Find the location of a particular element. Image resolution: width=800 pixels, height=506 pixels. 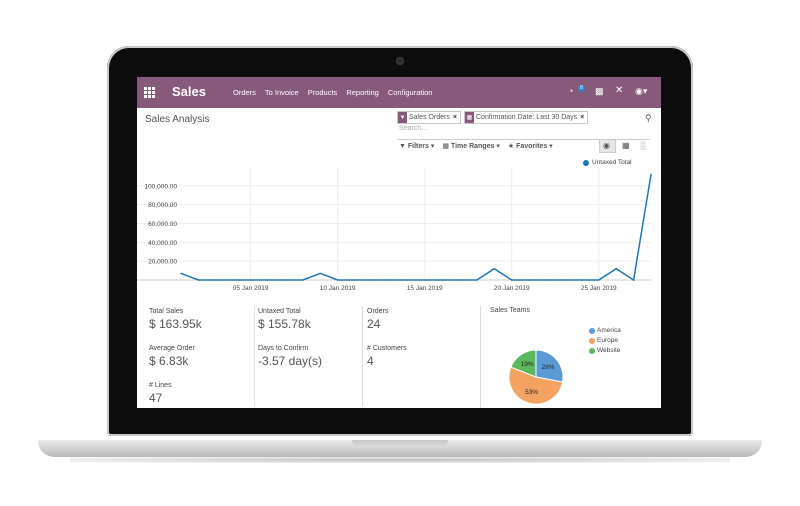

menu-to-invoice: To Invoice is located at coordinates (281, 92).